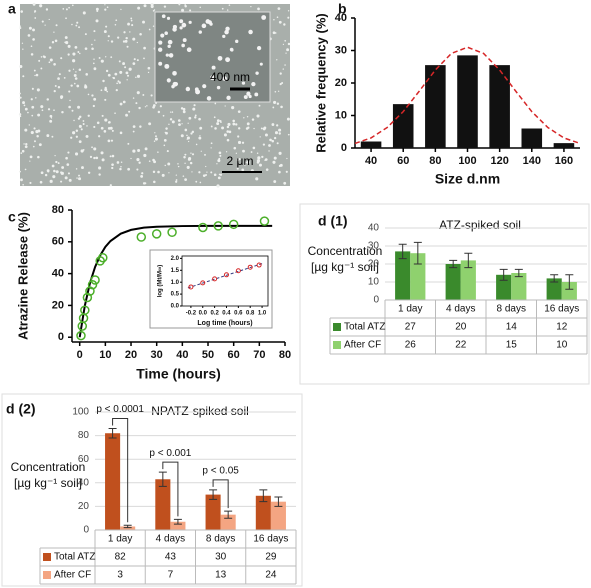 The image size is (591, 588). Describe the element at coordinates (221, 575) in the screenshot. I see `table-value: 13` at that location.